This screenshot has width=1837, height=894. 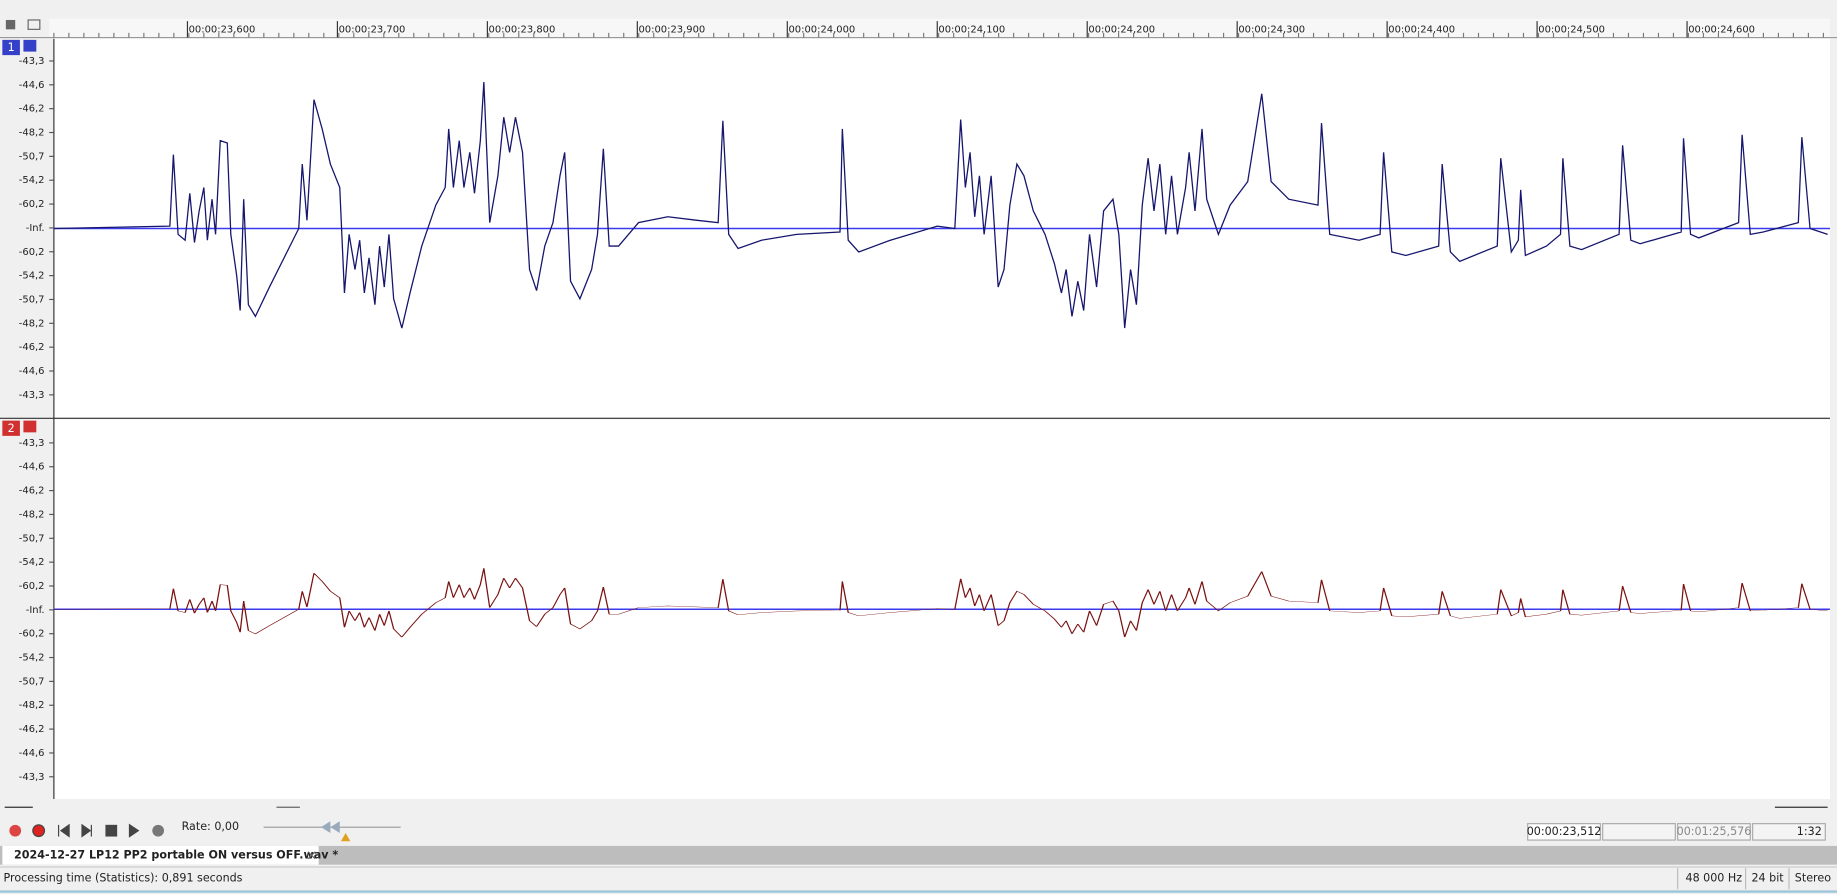 I want to click on channel-number: 2, so click(x=11, y=428).